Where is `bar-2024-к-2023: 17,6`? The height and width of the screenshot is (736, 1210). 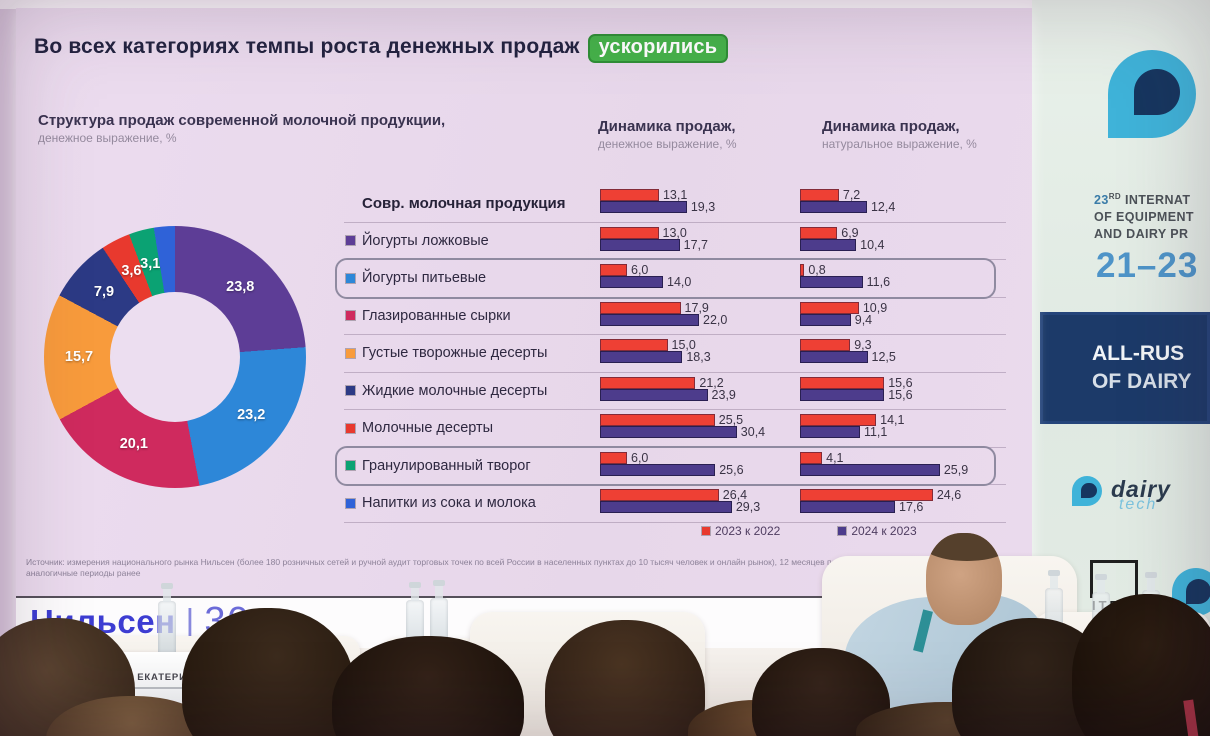 bar-2024-к-2023: 17,6 is located at coordinates (861, 507).